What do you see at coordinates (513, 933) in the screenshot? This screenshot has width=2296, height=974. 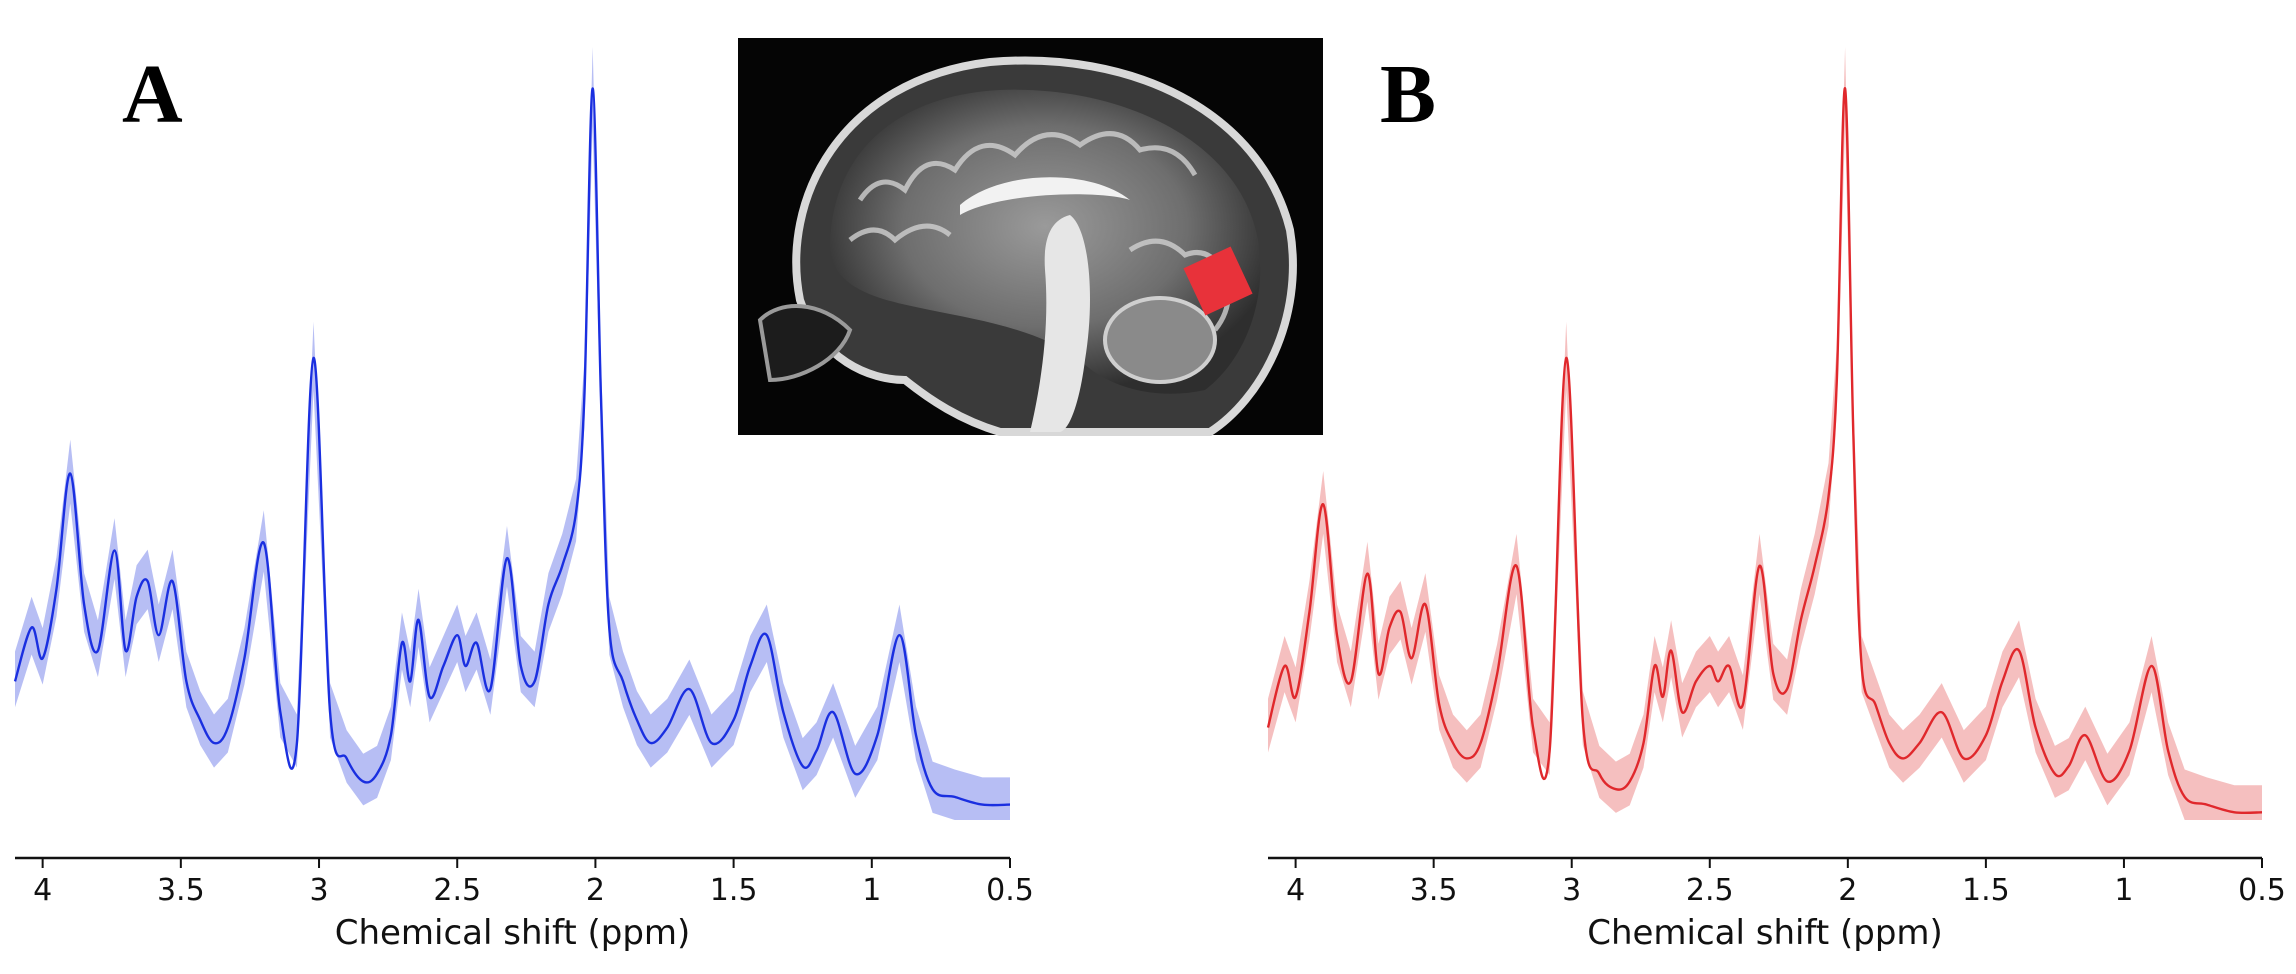 I see `x-axis-title-a: Chemical shift (ppm)` at bounding box center [513, 933].